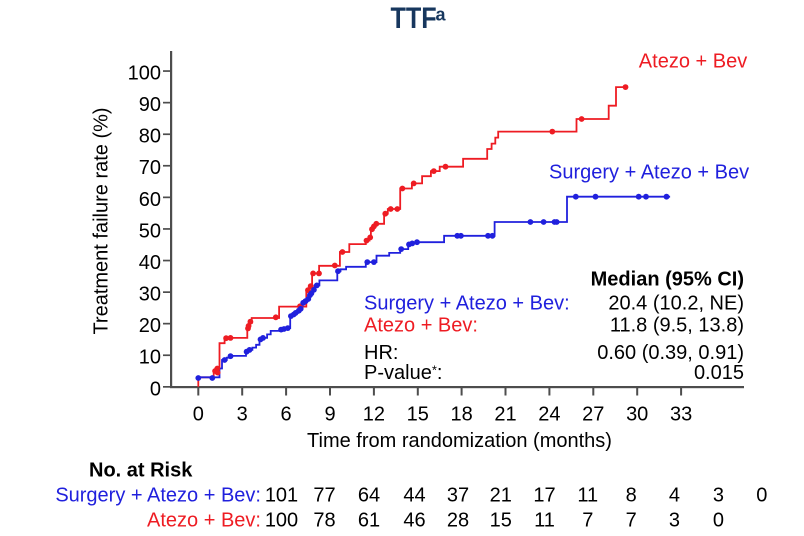 The height and width of the screenshot is (536, 804). Describe the element at coordinates (631, 496) in the screenshot. I see `svg-text: 8` at that location.